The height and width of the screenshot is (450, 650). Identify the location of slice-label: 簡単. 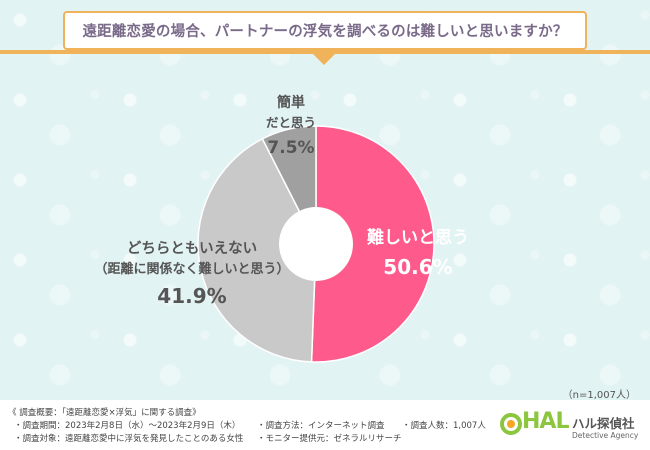
(291, 102).